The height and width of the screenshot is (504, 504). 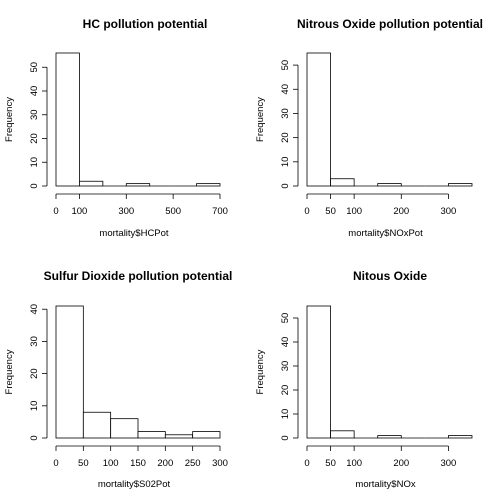 What do you see at coordinates (390, 276) in the screenshot?
I see `chart-title: Nitous Oxide` at bounding box center [390, 276].